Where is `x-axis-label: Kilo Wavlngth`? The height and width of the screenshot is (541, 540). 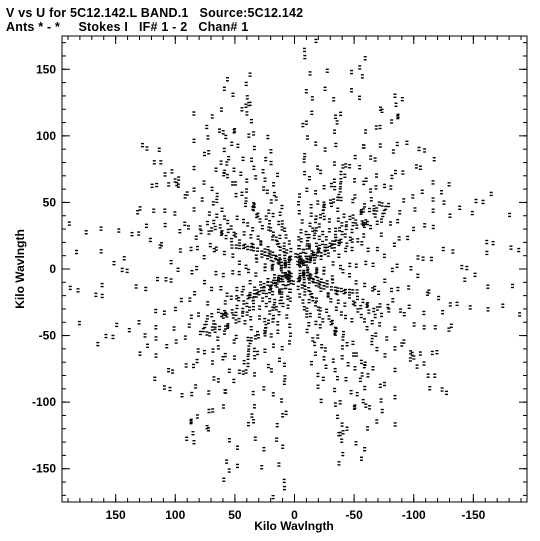 x-axis-label: Kilo Wavlngth is located at coordinates (294, 526).